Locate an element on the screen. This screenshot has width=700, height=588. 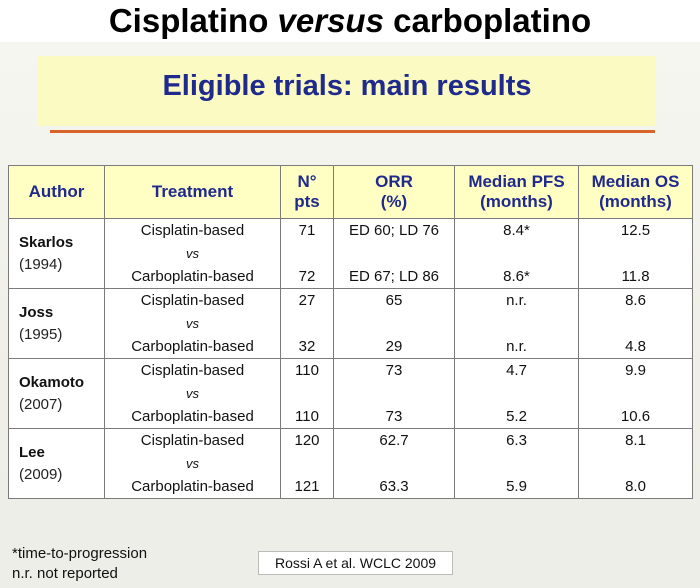
column-header-line: Treatment is located at coordinates (192, 191).